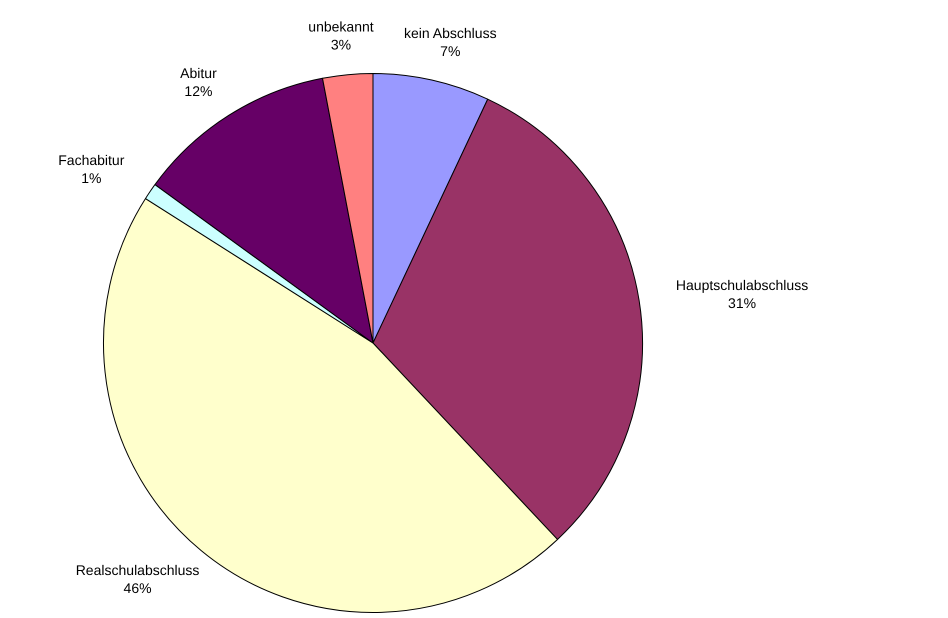 This screenshot has width=948, height=618. What do you see at coordinates (742, 302) in the screenshot?
I see `data-label: 31%` at bounding box center [742, 302].